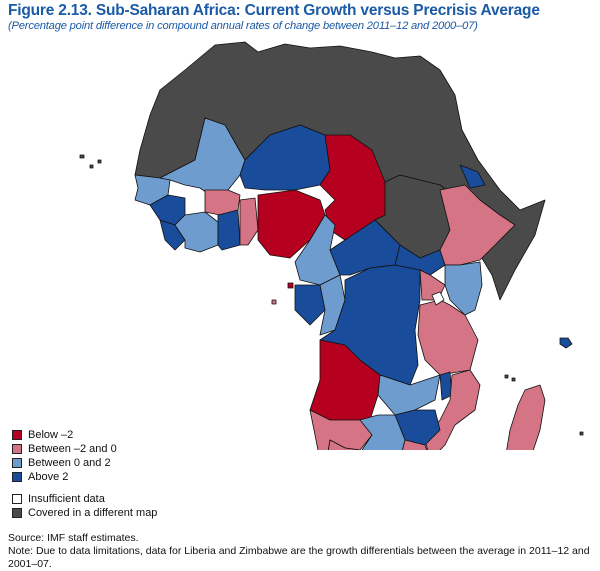 This screenshot has height=571, width=600. Describe the element at coordinates (93, 513) in the screenshot. I see `legend-label: Covered in a different map` at that location.